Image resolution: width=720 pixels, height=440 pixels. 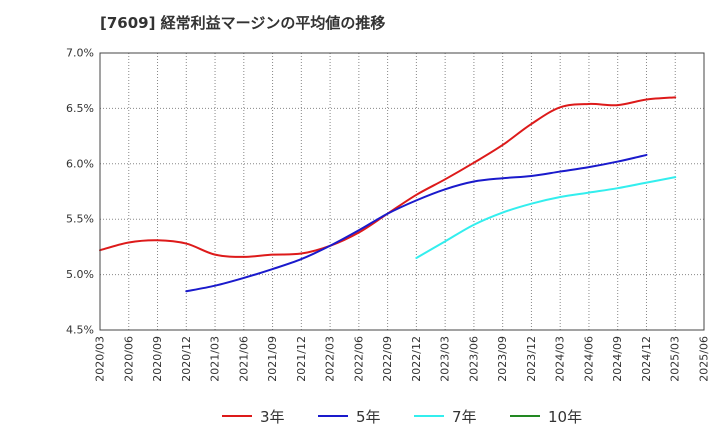 What do you see at coordinates (243, 23) in the screenshot?
I see `chart-title: [7609] 経常利益マージンの平均値の推移` at bounding box center [243, 23].